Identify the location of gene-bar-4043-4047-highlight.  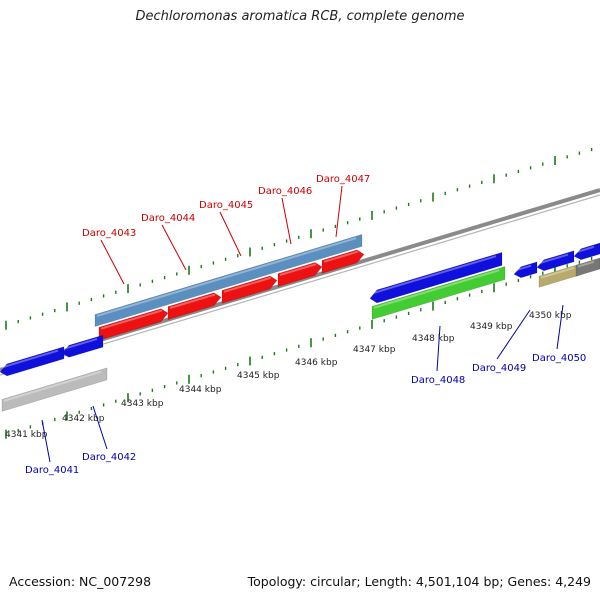
(226, 277).